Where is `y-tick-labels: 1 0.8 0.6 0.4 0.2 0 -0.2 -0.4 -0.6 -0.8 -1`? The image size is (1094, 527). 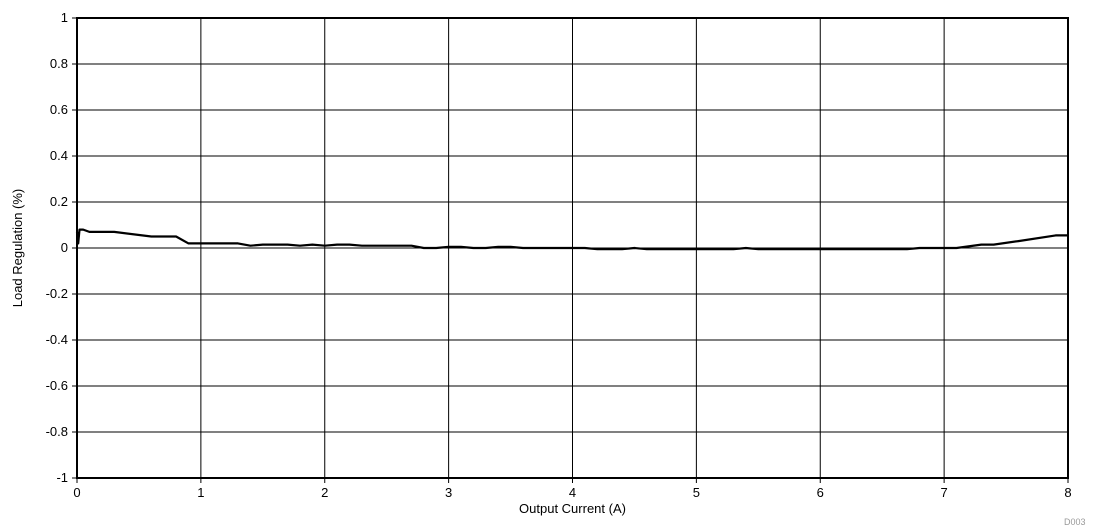 y-tick-labels: 1 0.8 0.6 0.4 0.2 0 -0.2 -0.4 -0.6 -0.8 -1 is located at coordinates (57, 247).